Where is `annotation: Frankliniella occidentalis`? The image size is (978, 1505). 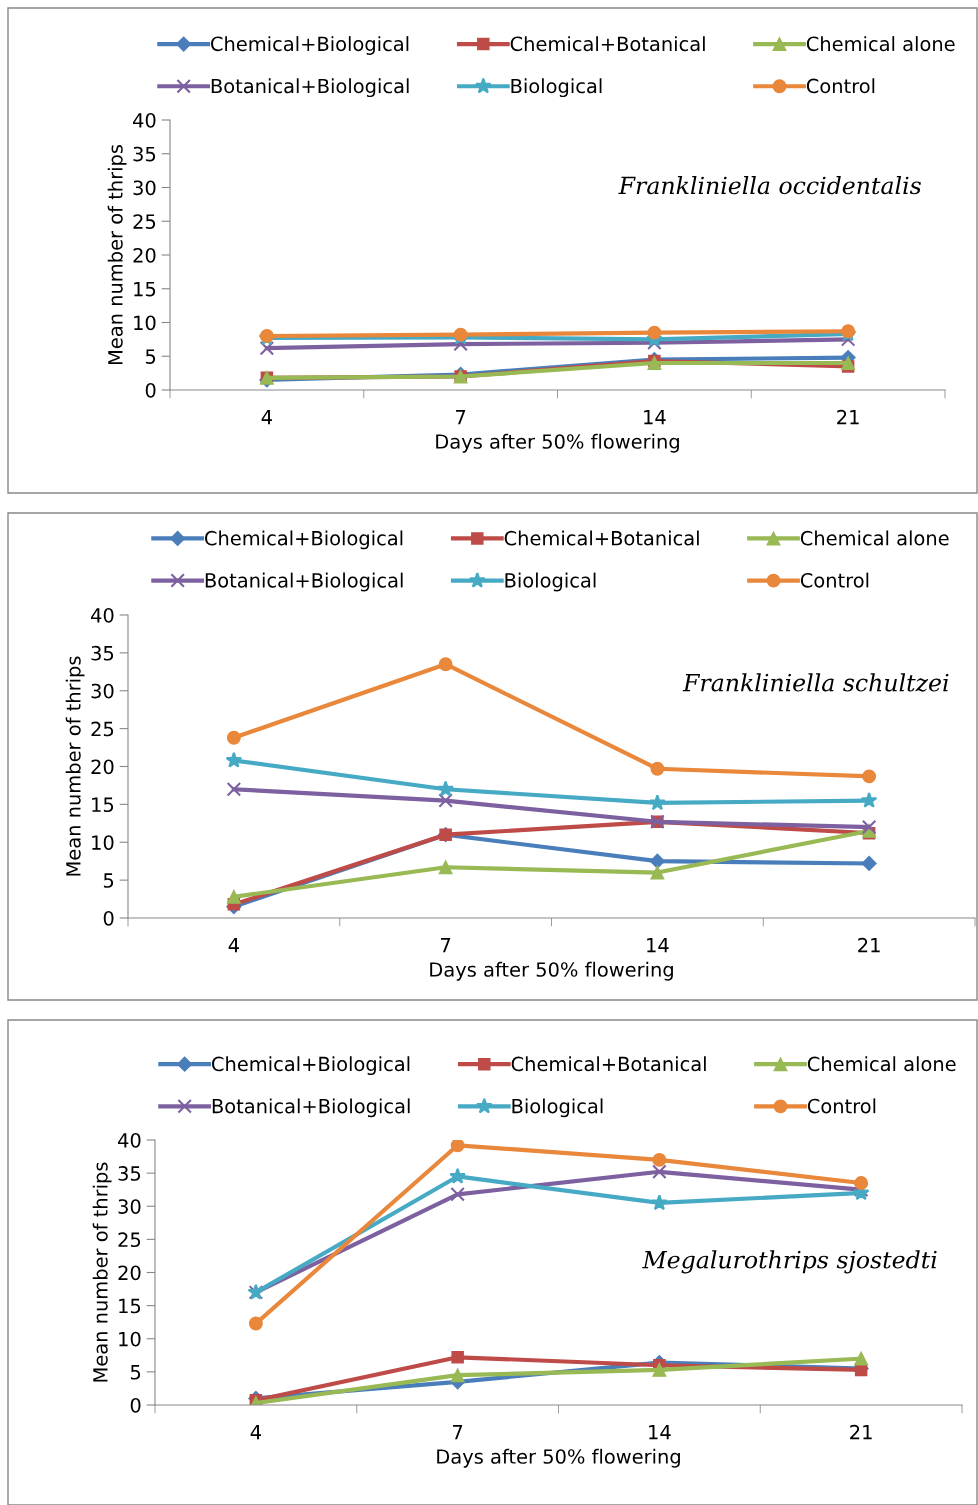 annotation: Frankliniella occidentalis is located at coordinates (769, 185).